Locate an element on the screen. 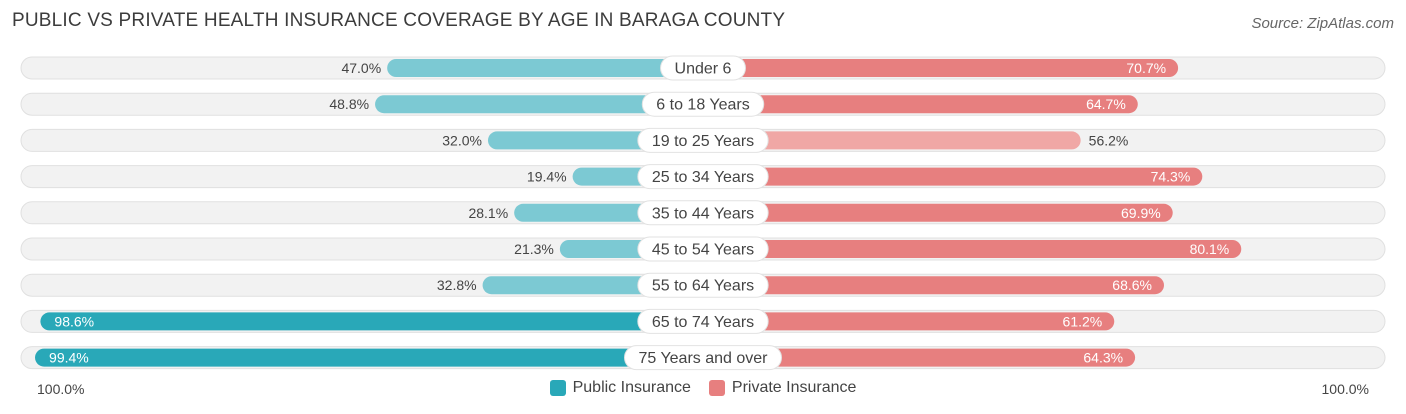 This screenshot has height=414, width=1406. category-label: 75 Years and over is located at coordinates (704, 358).